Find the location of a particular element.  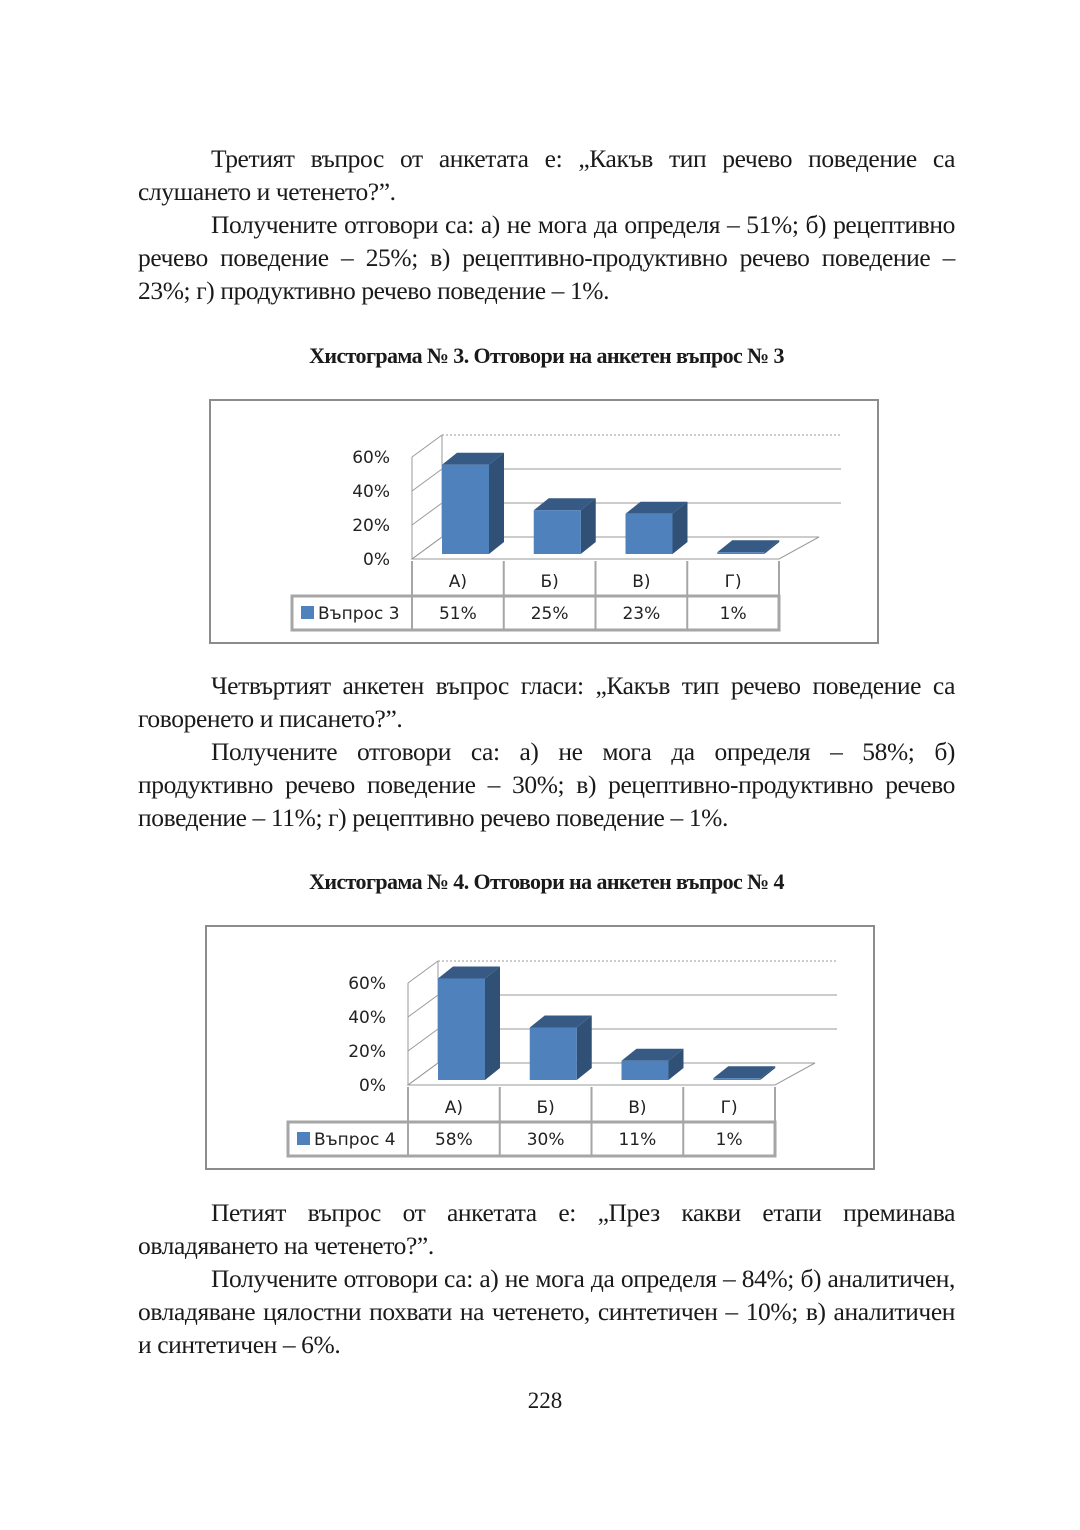

page-number: 228 is located at coordinates (545, 1400).